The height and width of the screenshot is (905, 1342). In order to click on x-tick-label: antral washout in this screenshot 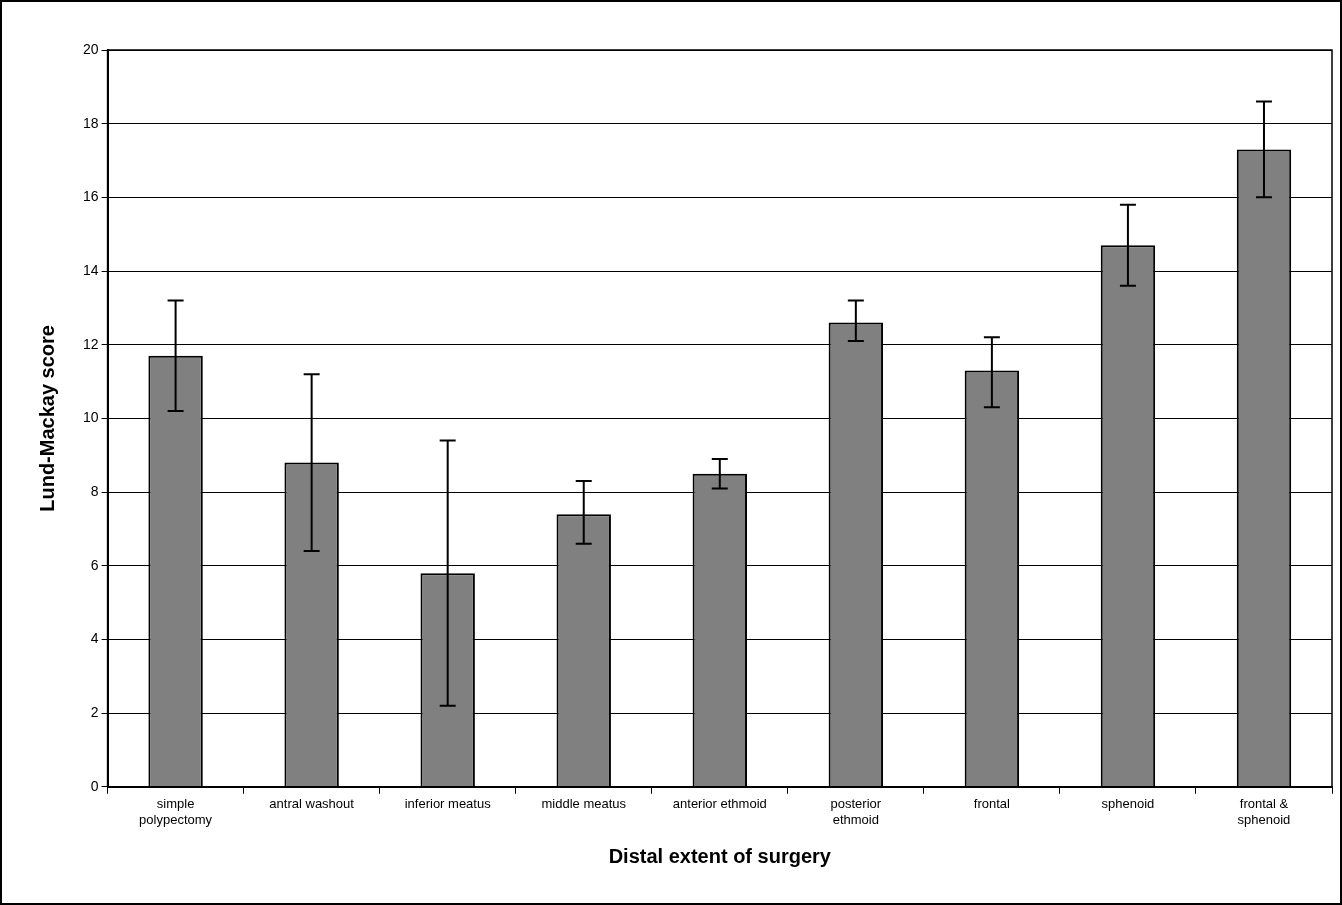, I will do `click(312, 804)`.